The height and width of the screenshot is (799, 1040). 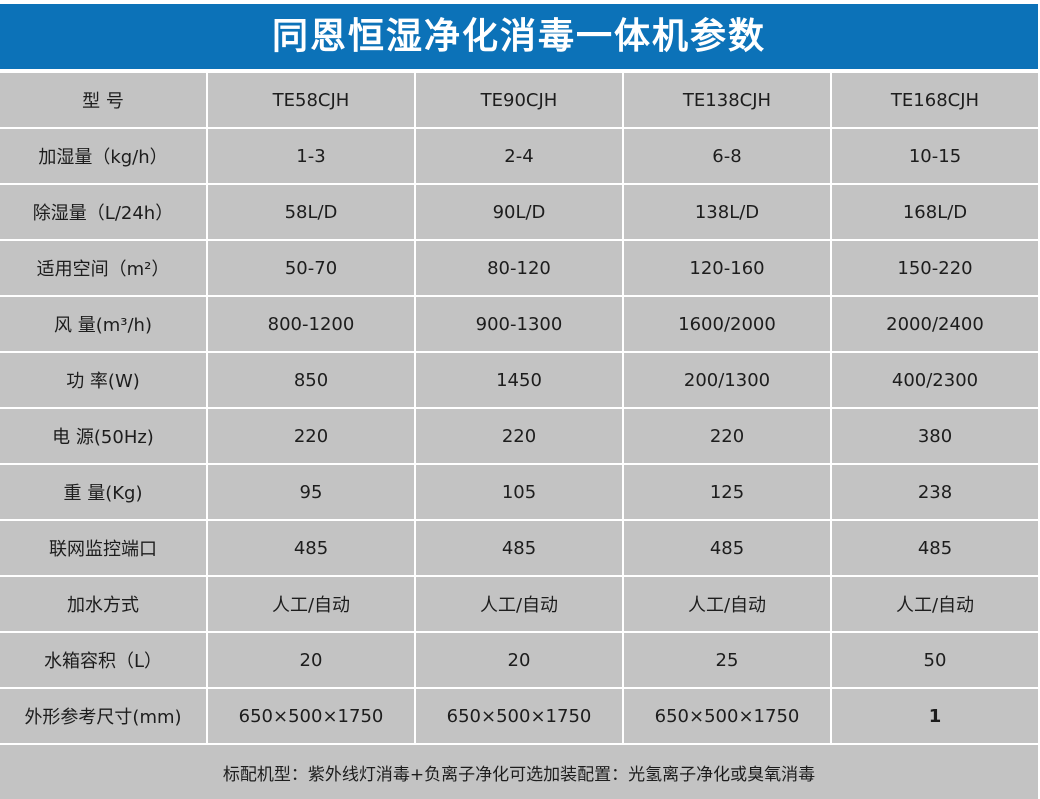 What do you see at coordinates (519, 492) in the screenshot?
I see `spec-value-cell: 105` at bounding box center [519, 492].